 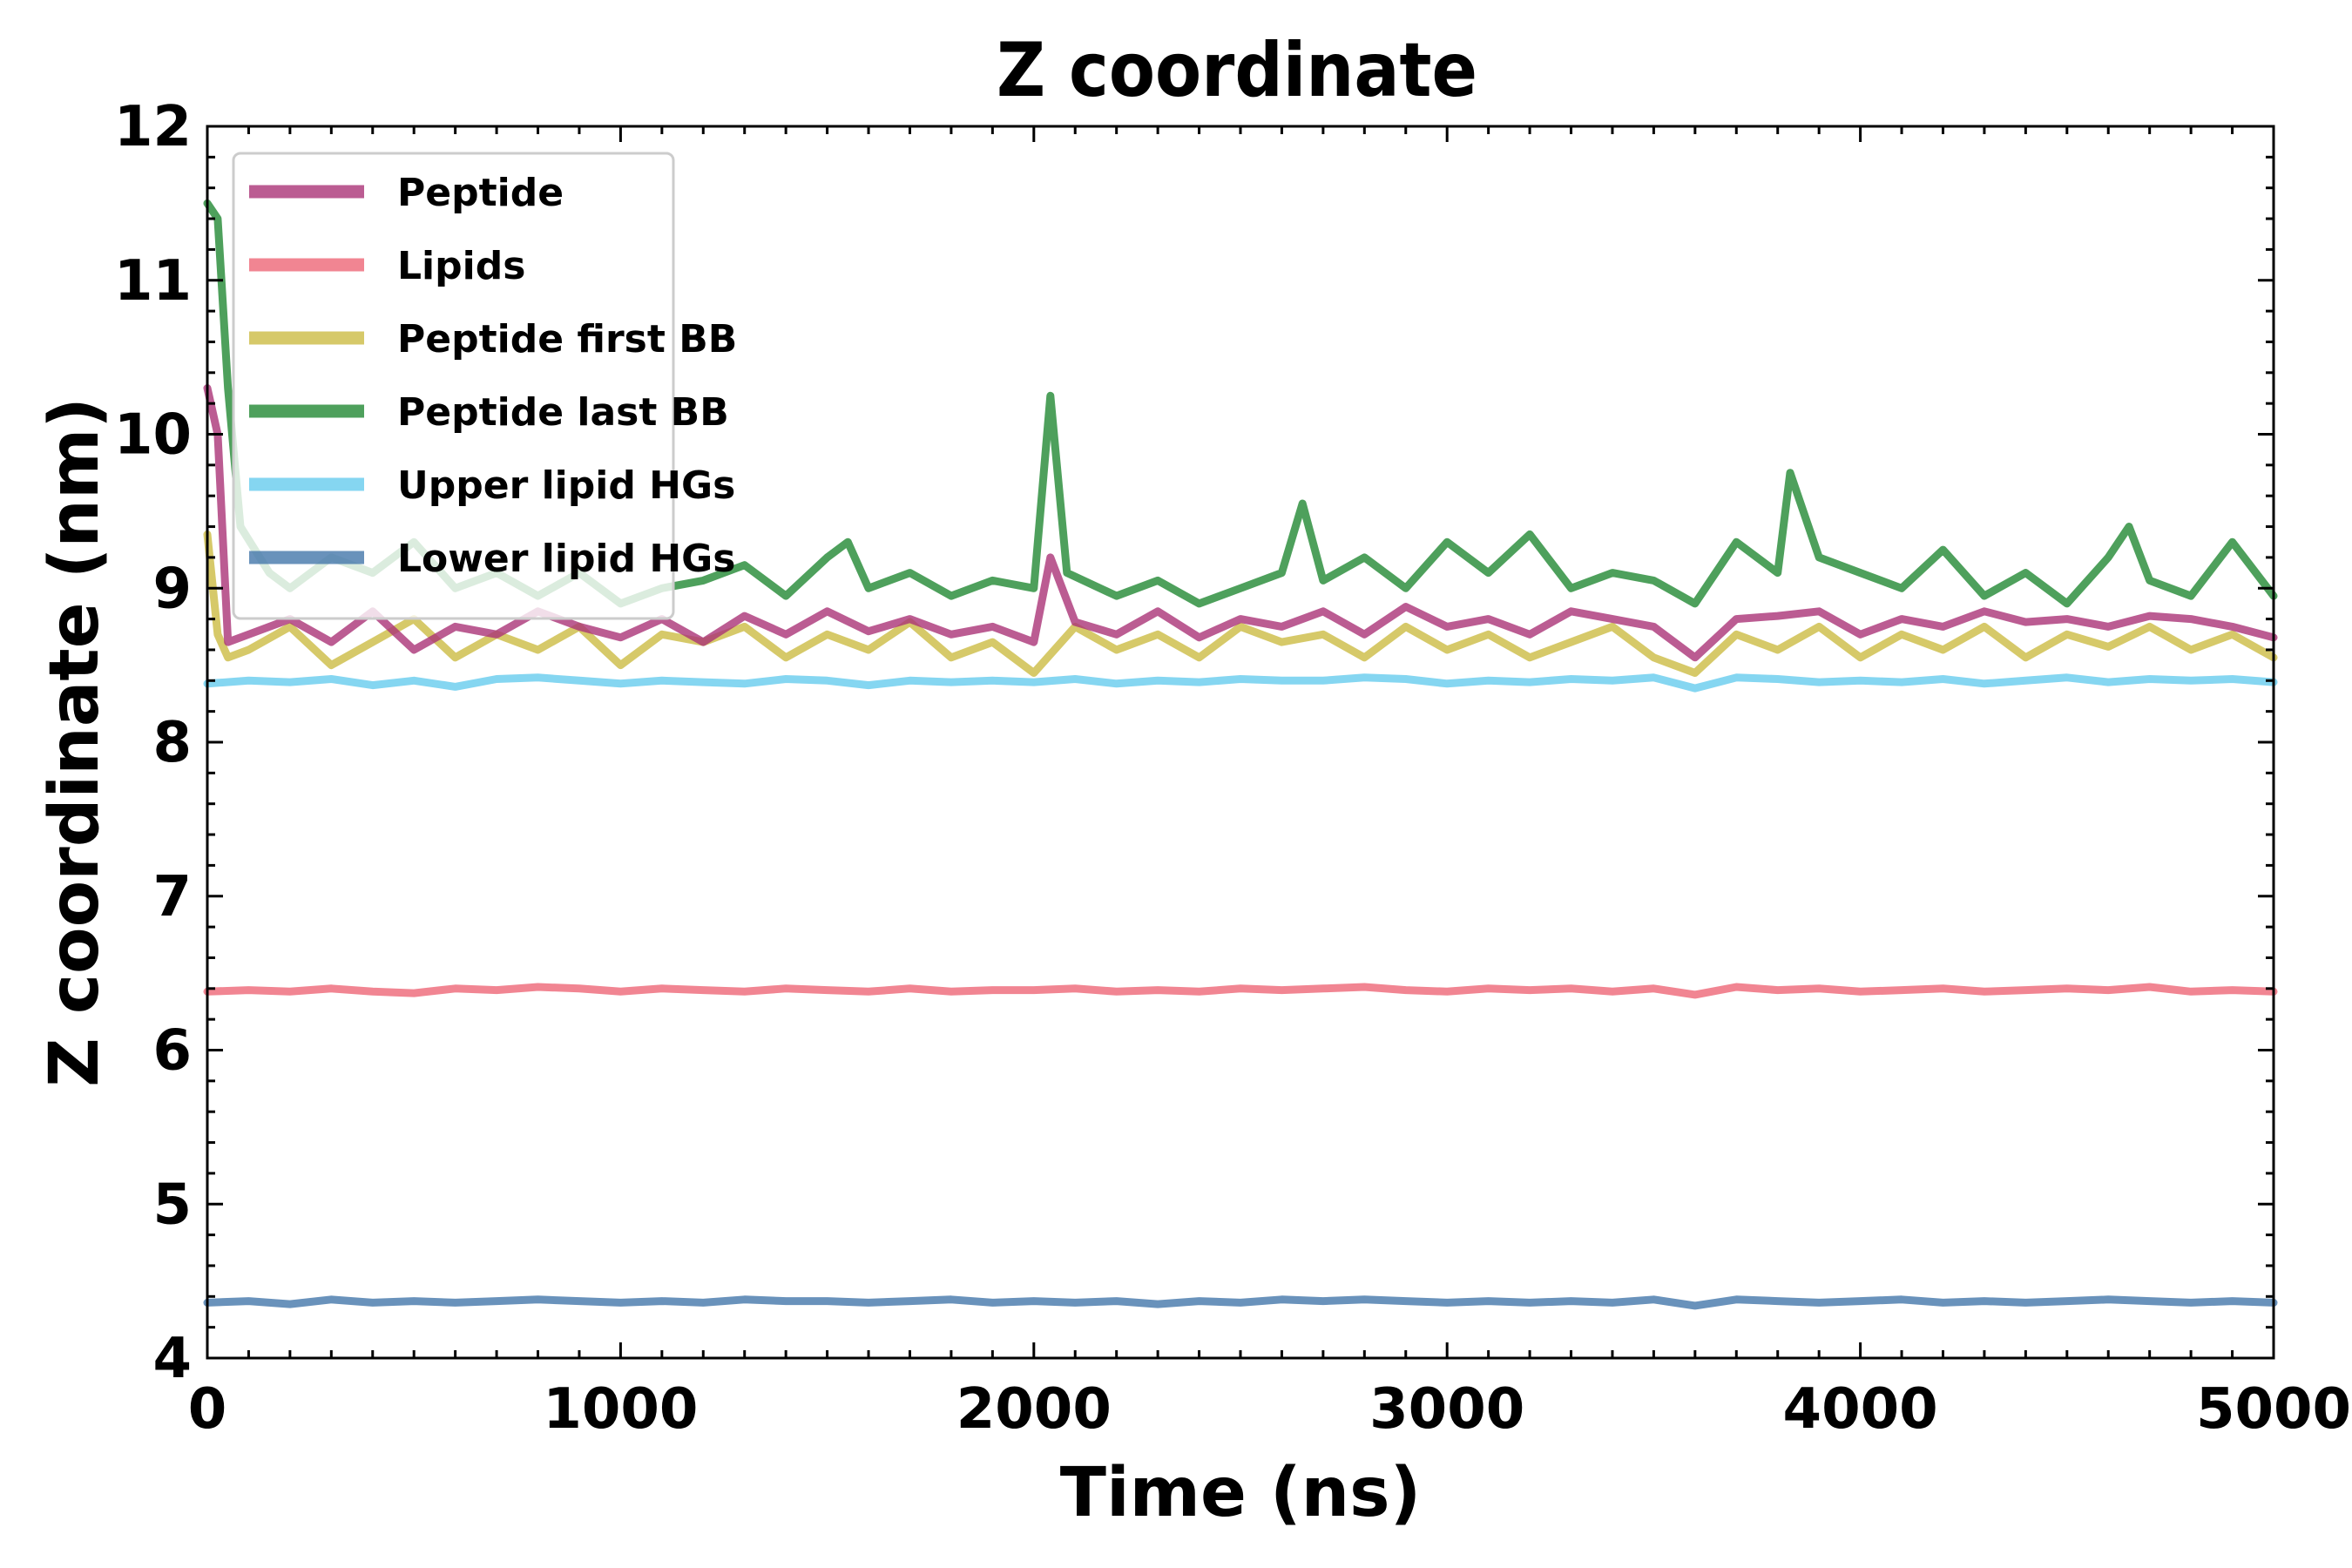 I want to click on y-tick-label: 6, so click(x=172, y=1051).